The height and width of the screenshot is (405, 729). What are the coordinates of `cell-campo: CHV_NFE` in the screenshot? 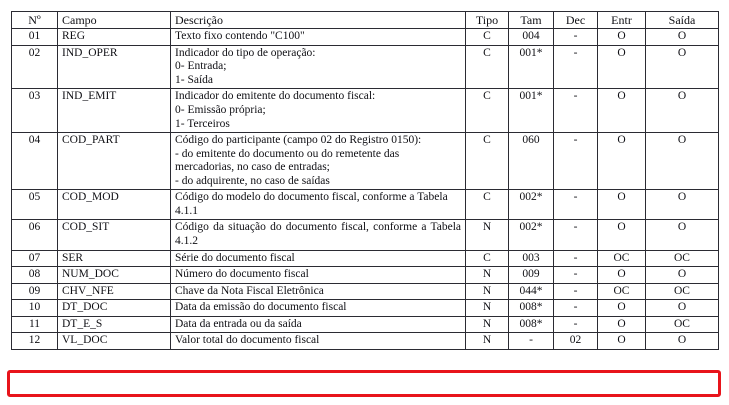 It's located at (114, 291).